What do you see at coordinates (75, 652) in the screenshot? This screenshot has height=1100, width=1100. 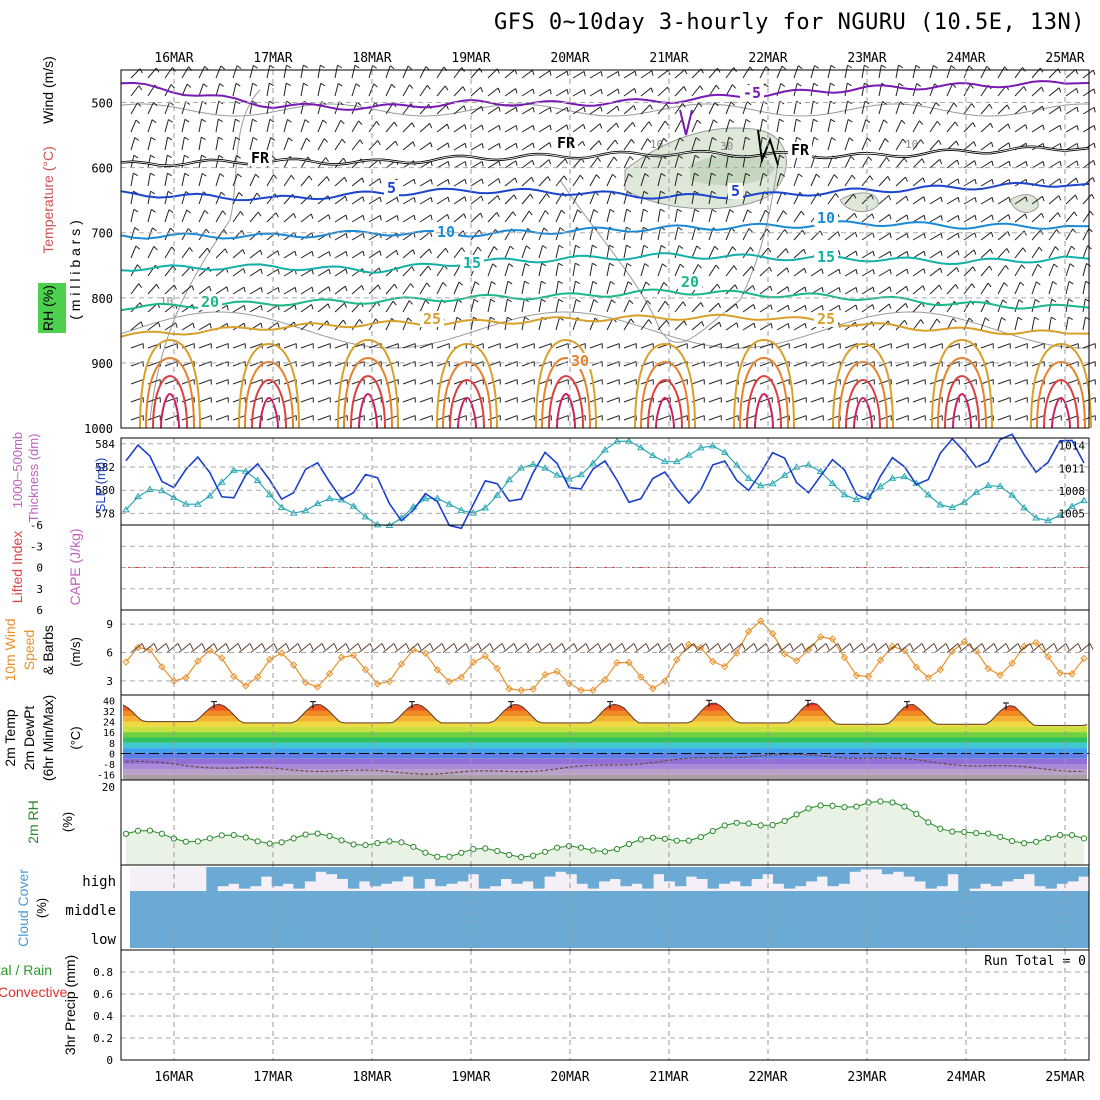 I see `wind10-unit: (m/s)` at bounding box center [75, 652].